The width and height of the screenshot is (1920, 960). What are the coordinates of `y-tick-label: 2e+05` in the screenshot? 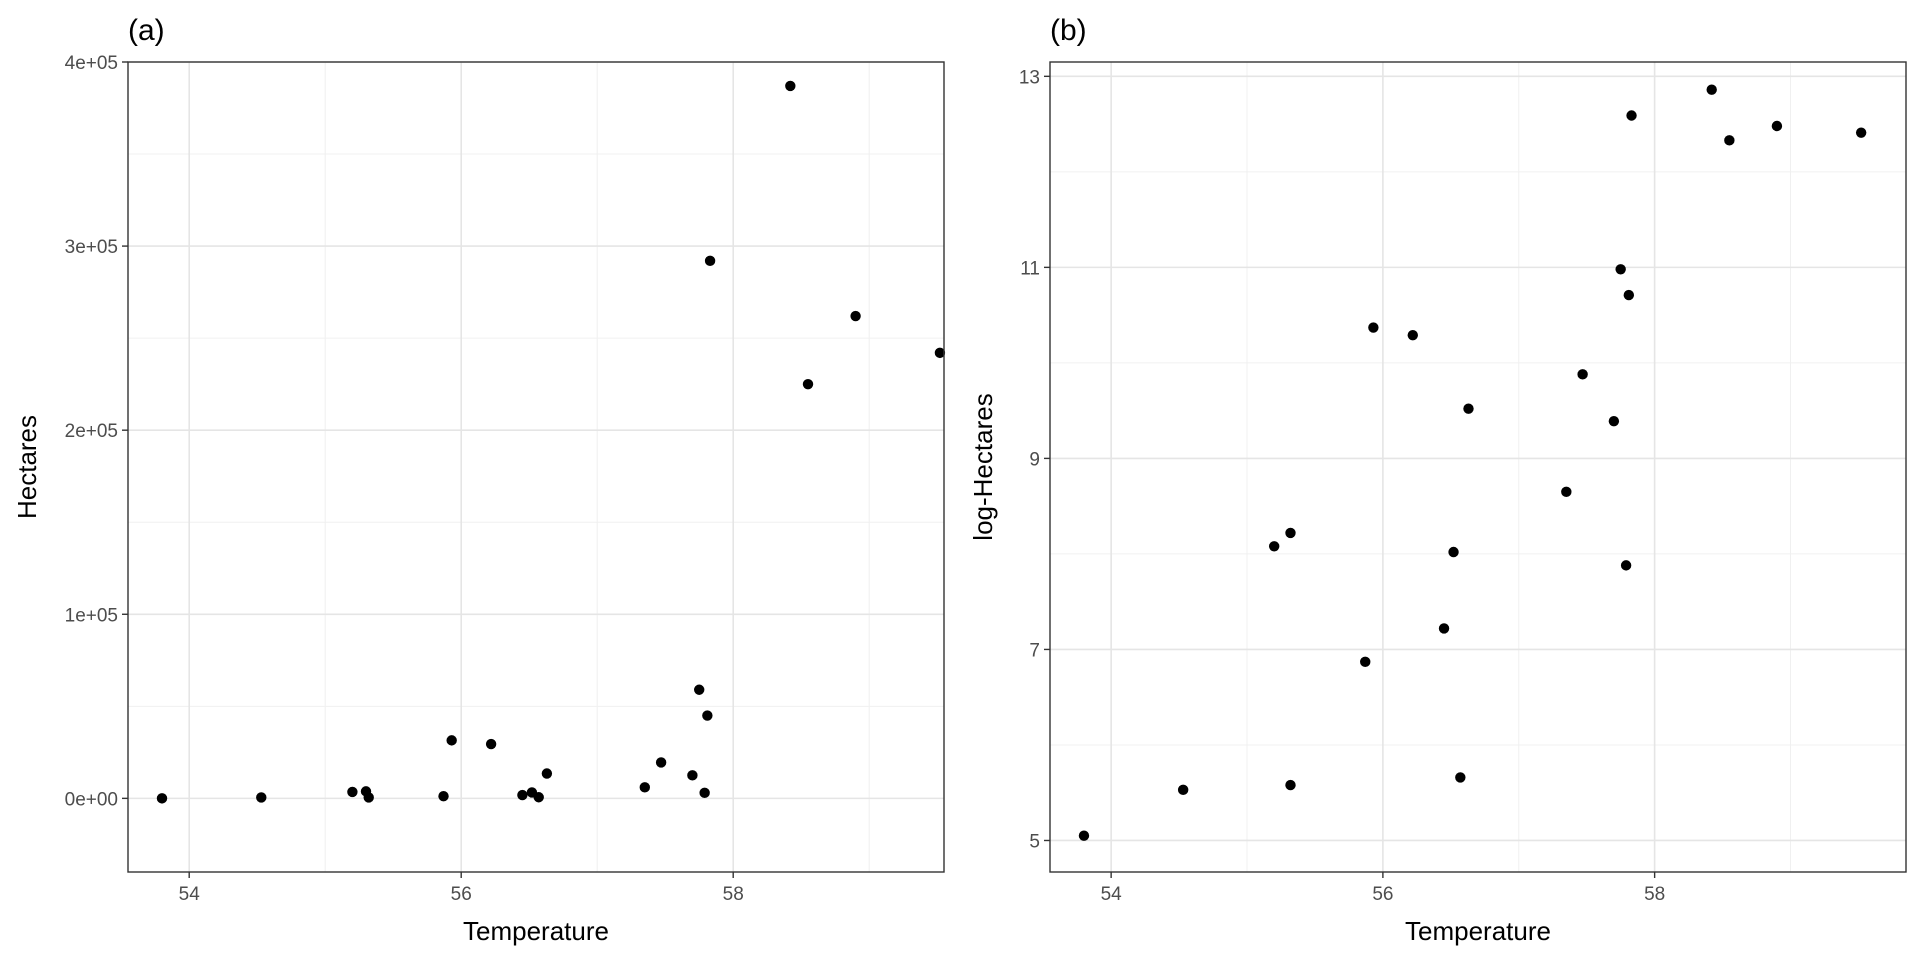 It's located at (91, 431).